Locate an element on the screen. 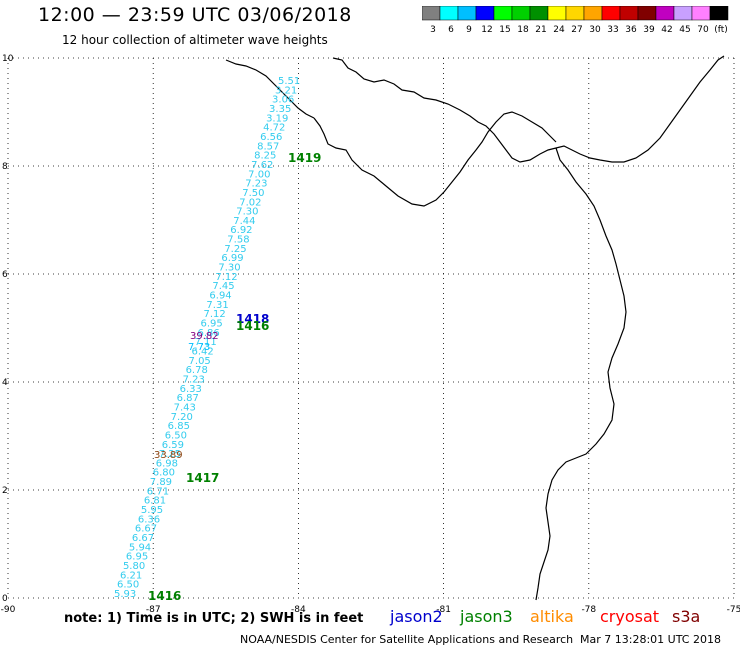 This screenshot has height=650, width=740. colorbar-label: 3 is located at coordinates (433, 30).